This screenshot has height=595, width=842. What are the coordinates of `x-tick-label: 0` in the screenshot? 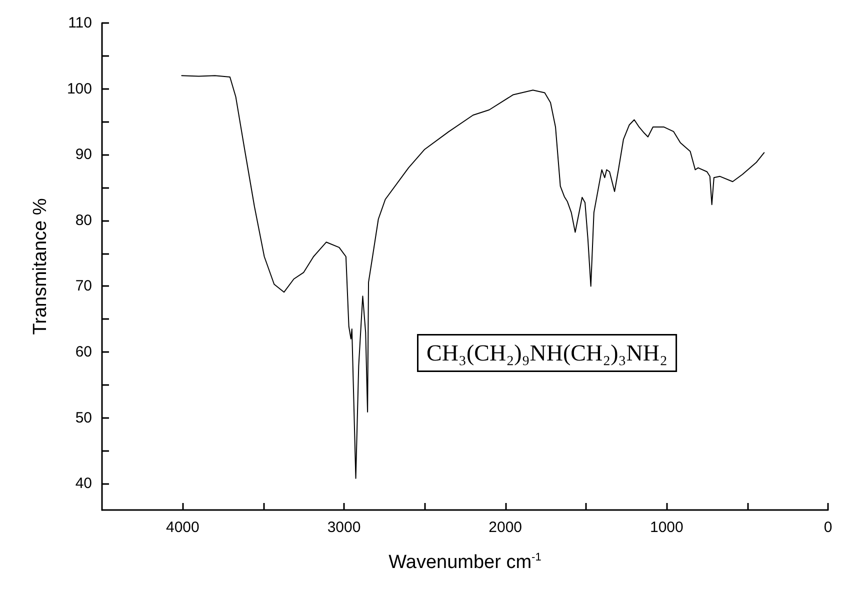 It's located at (828, 527).